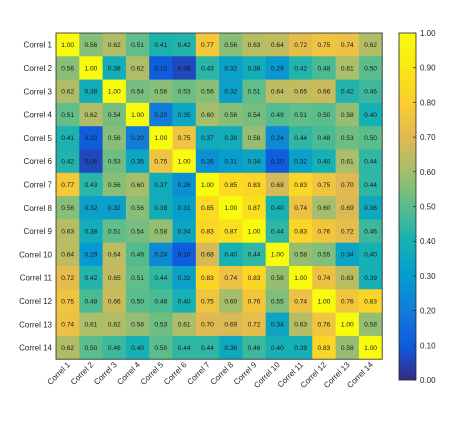 Image resolution: width=474 pixels, height=428 pixels. I want to click on heatmap-cell-label: 0.55, so click(277, 301).